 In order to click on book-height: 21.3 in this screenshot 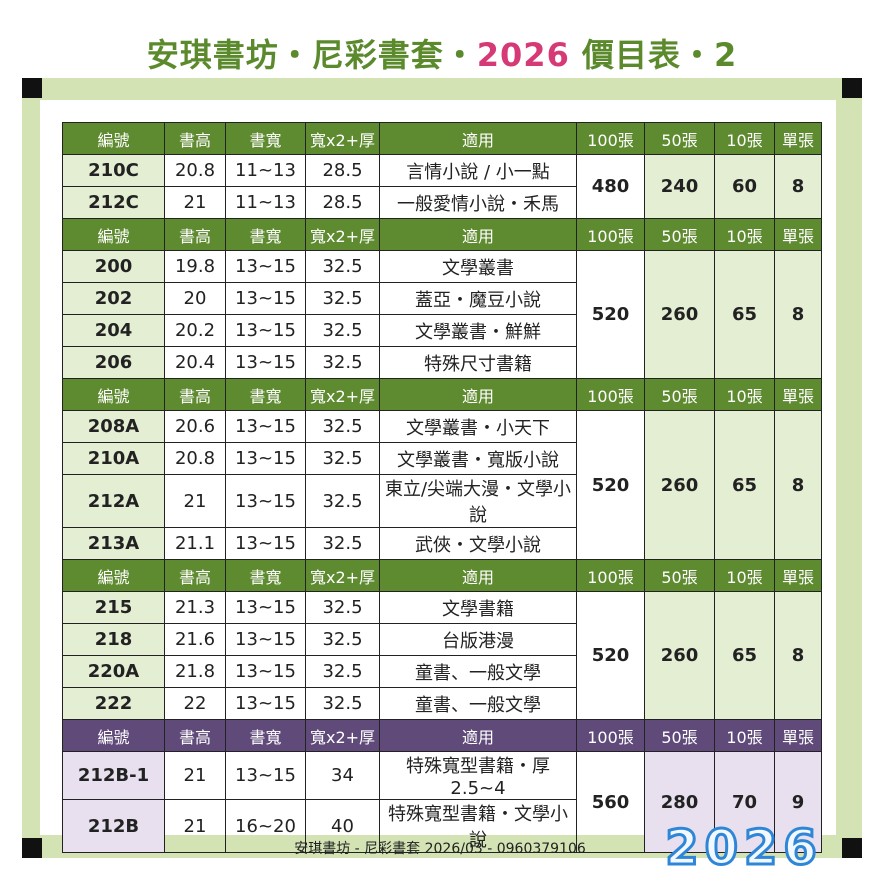, I will do `click(195, 607)`.